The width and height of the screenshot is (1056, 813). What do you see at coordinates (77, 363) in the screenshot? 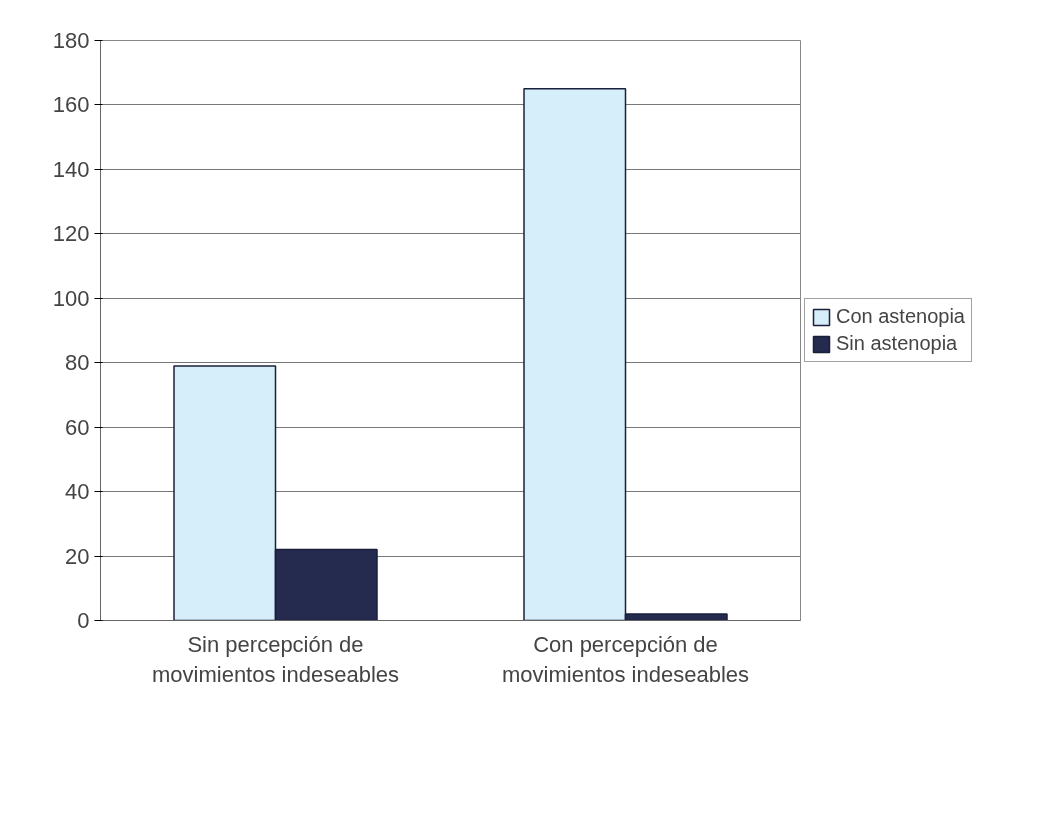
I see `y-tick-label: 80` at bounding box center [77, 363].